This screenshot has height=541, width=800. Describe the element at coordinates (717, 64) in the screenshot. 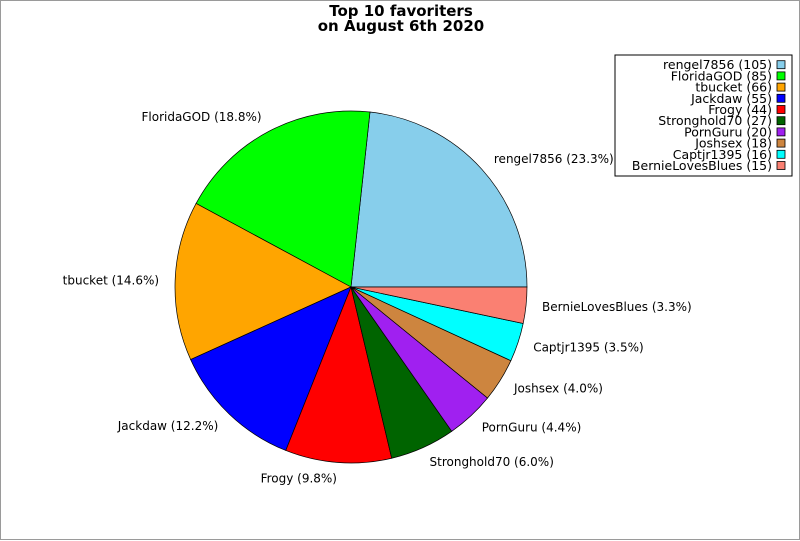

I see `legend-entry-rengel7856: rengel7856 (105)` at that location.